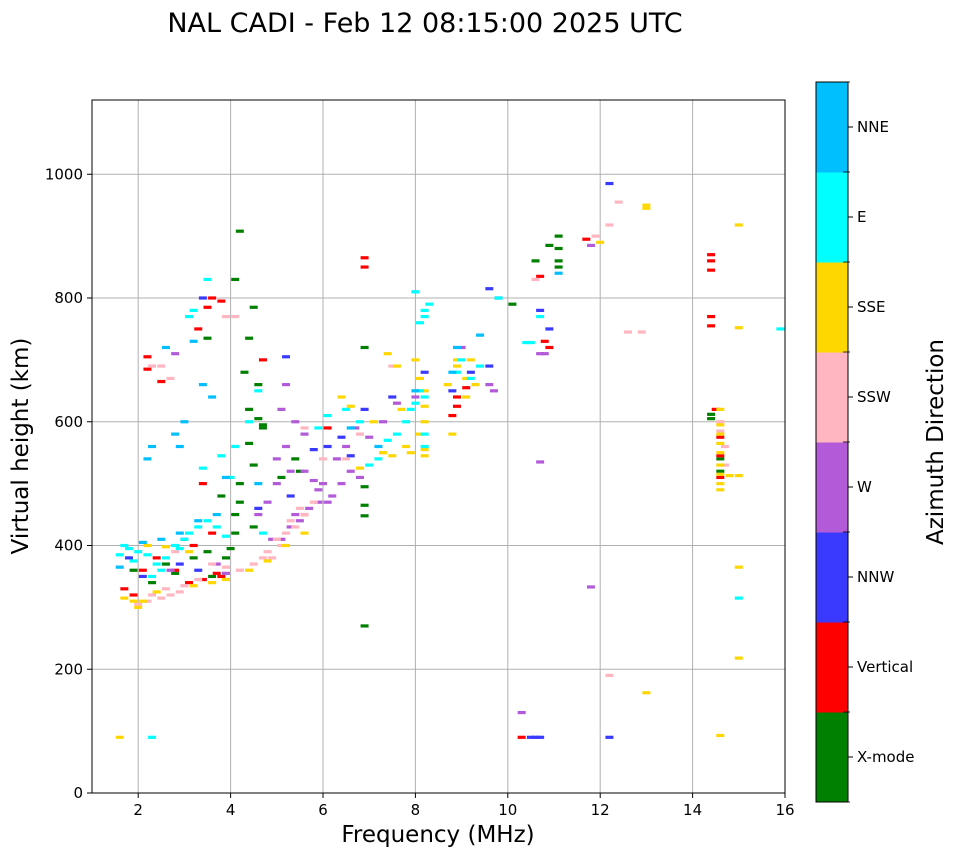  I want to click on colorbar: X-mode Vertical NNW W SSW SSE E NNE, so click(864, 442).